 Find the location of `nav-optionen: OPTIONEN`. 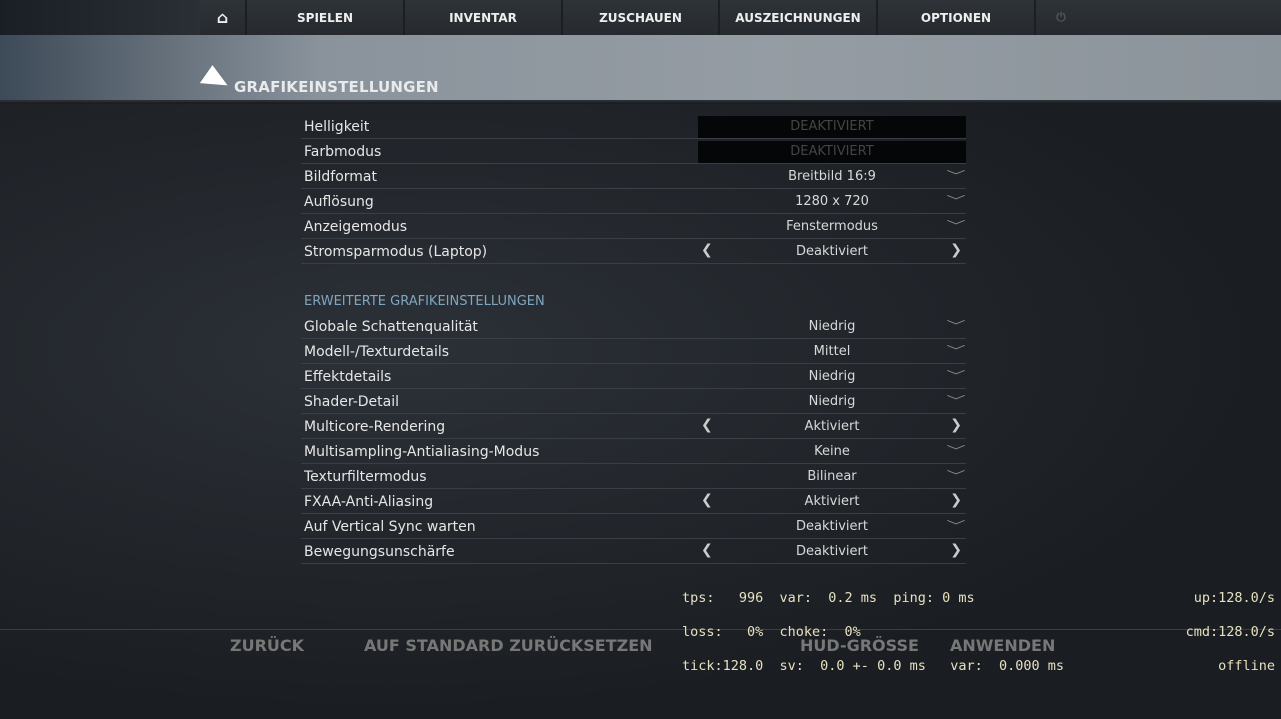

nav-optionen: OPTIONEN is located at coordinates (957, 17).